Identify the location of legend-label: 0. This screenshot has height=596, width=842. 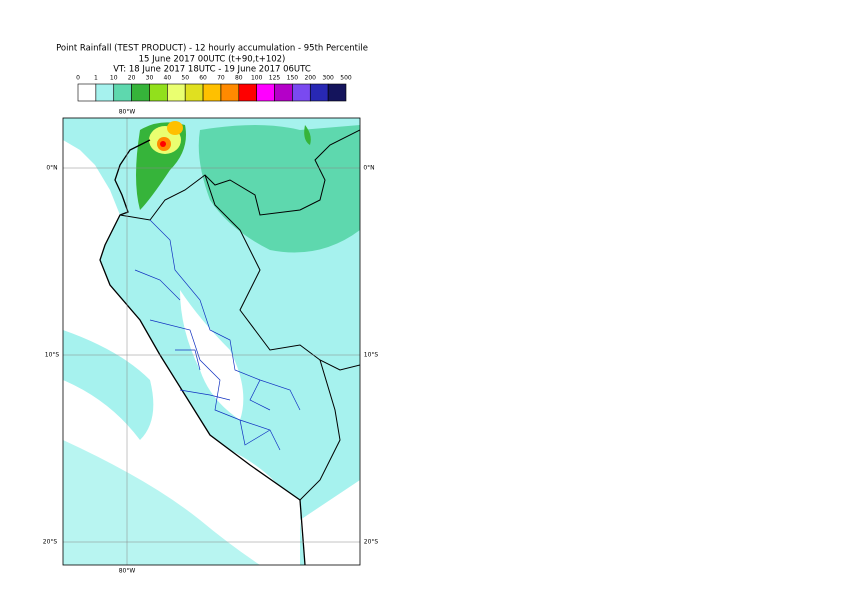
(78, 78).